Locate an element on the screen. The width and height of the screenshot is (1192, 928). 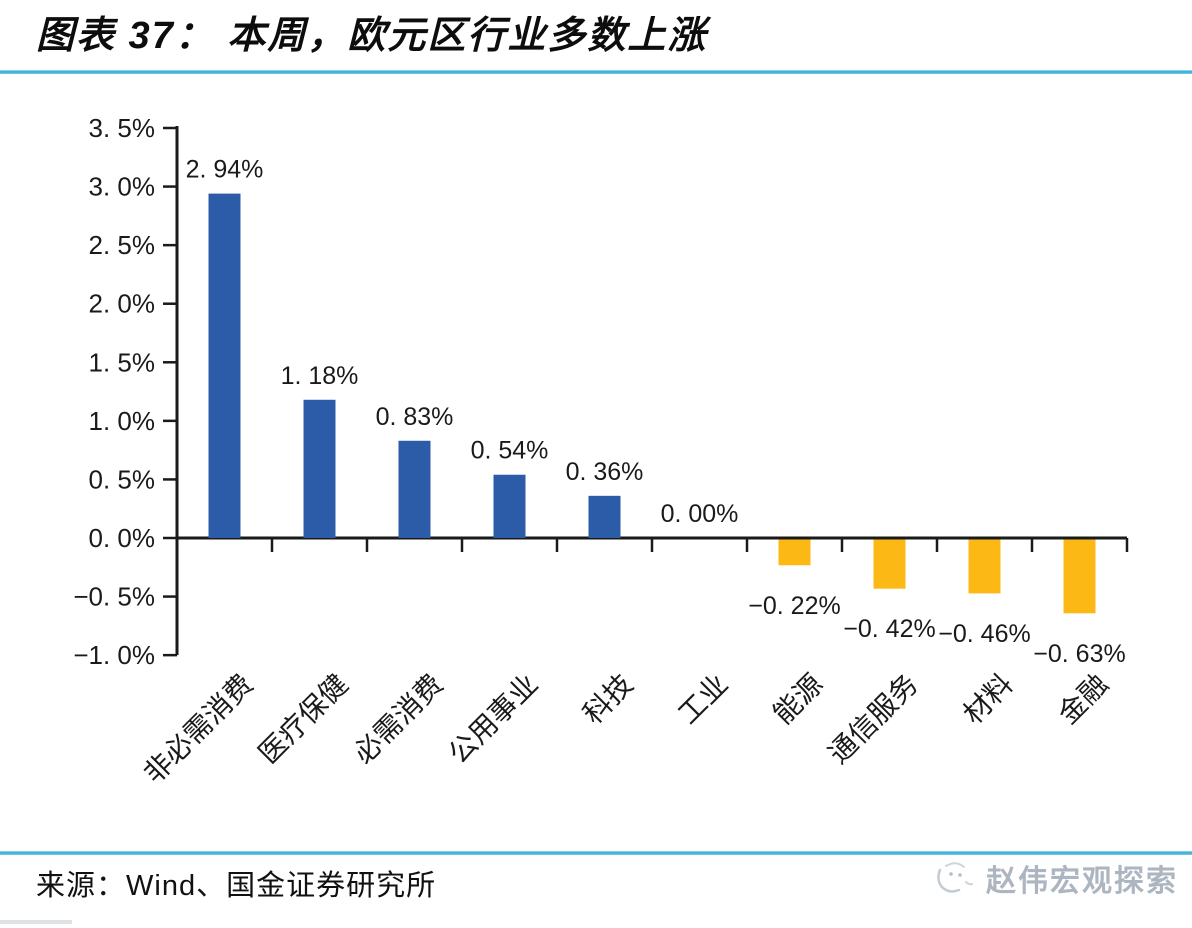
category-label: 医疗保健 is located at coordinates (303, 718).